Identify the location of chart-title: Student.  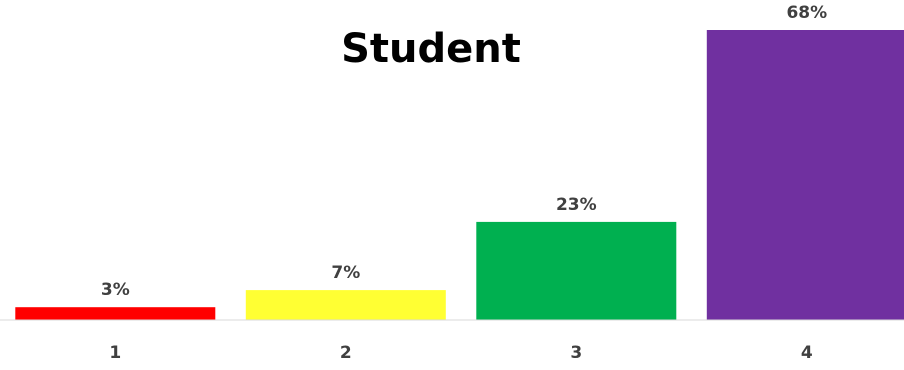
(431, 49).